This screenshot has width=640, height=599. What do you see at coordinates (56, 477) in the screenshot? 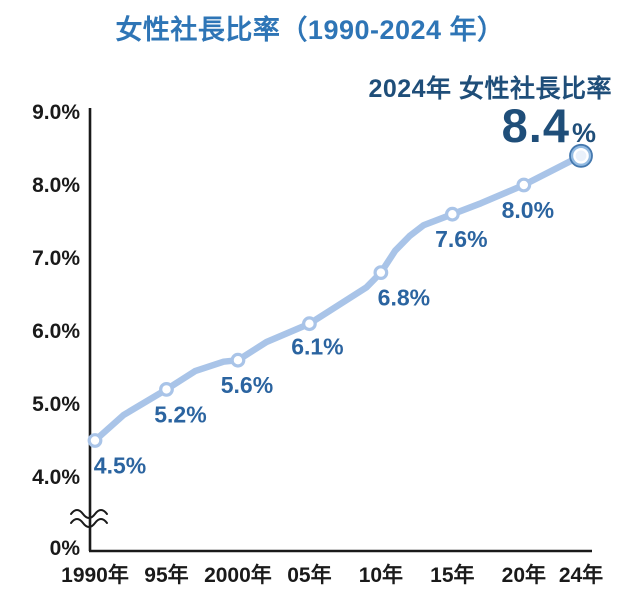
I see `y-axis-tick-label: 4.0%` at bounding box center [56, 477].